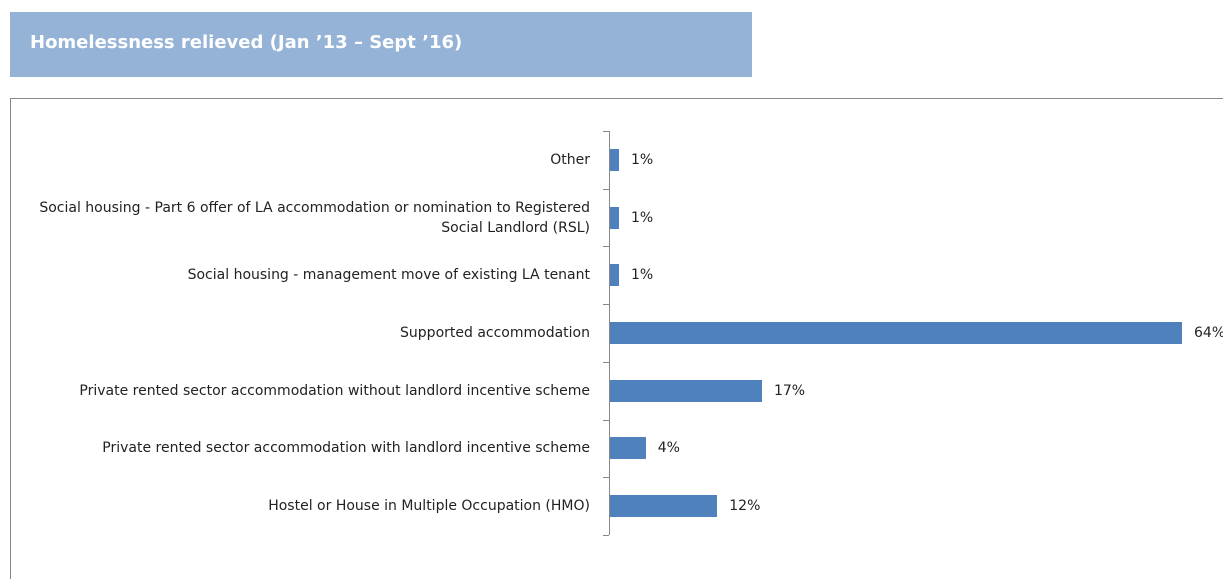 This screenshot has width=1223, height=579. What do you see at coordinates (745, 506) in the screenshot?
I see `value-label: 12%` at bounding box center [745, 506].